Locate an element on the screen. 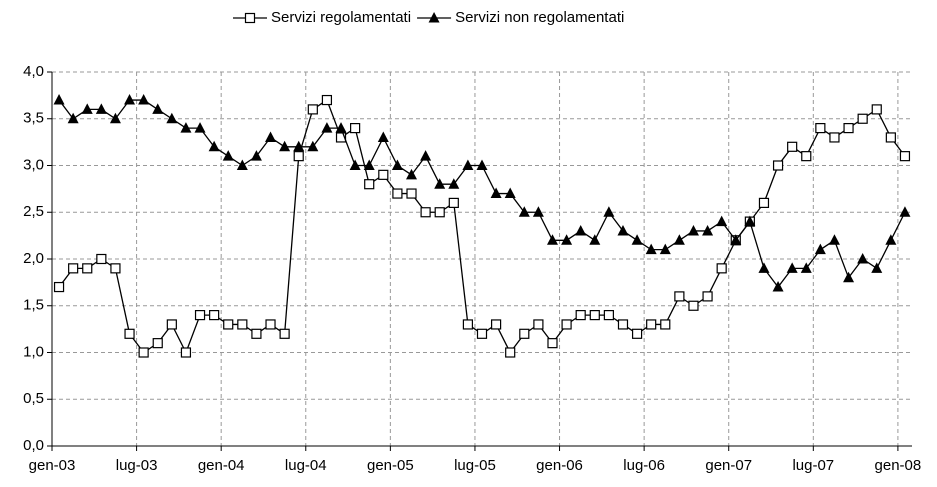 This screenshot has width=937, height=487. y-tick-label: 0,0 is located at coordinates (33, 445).